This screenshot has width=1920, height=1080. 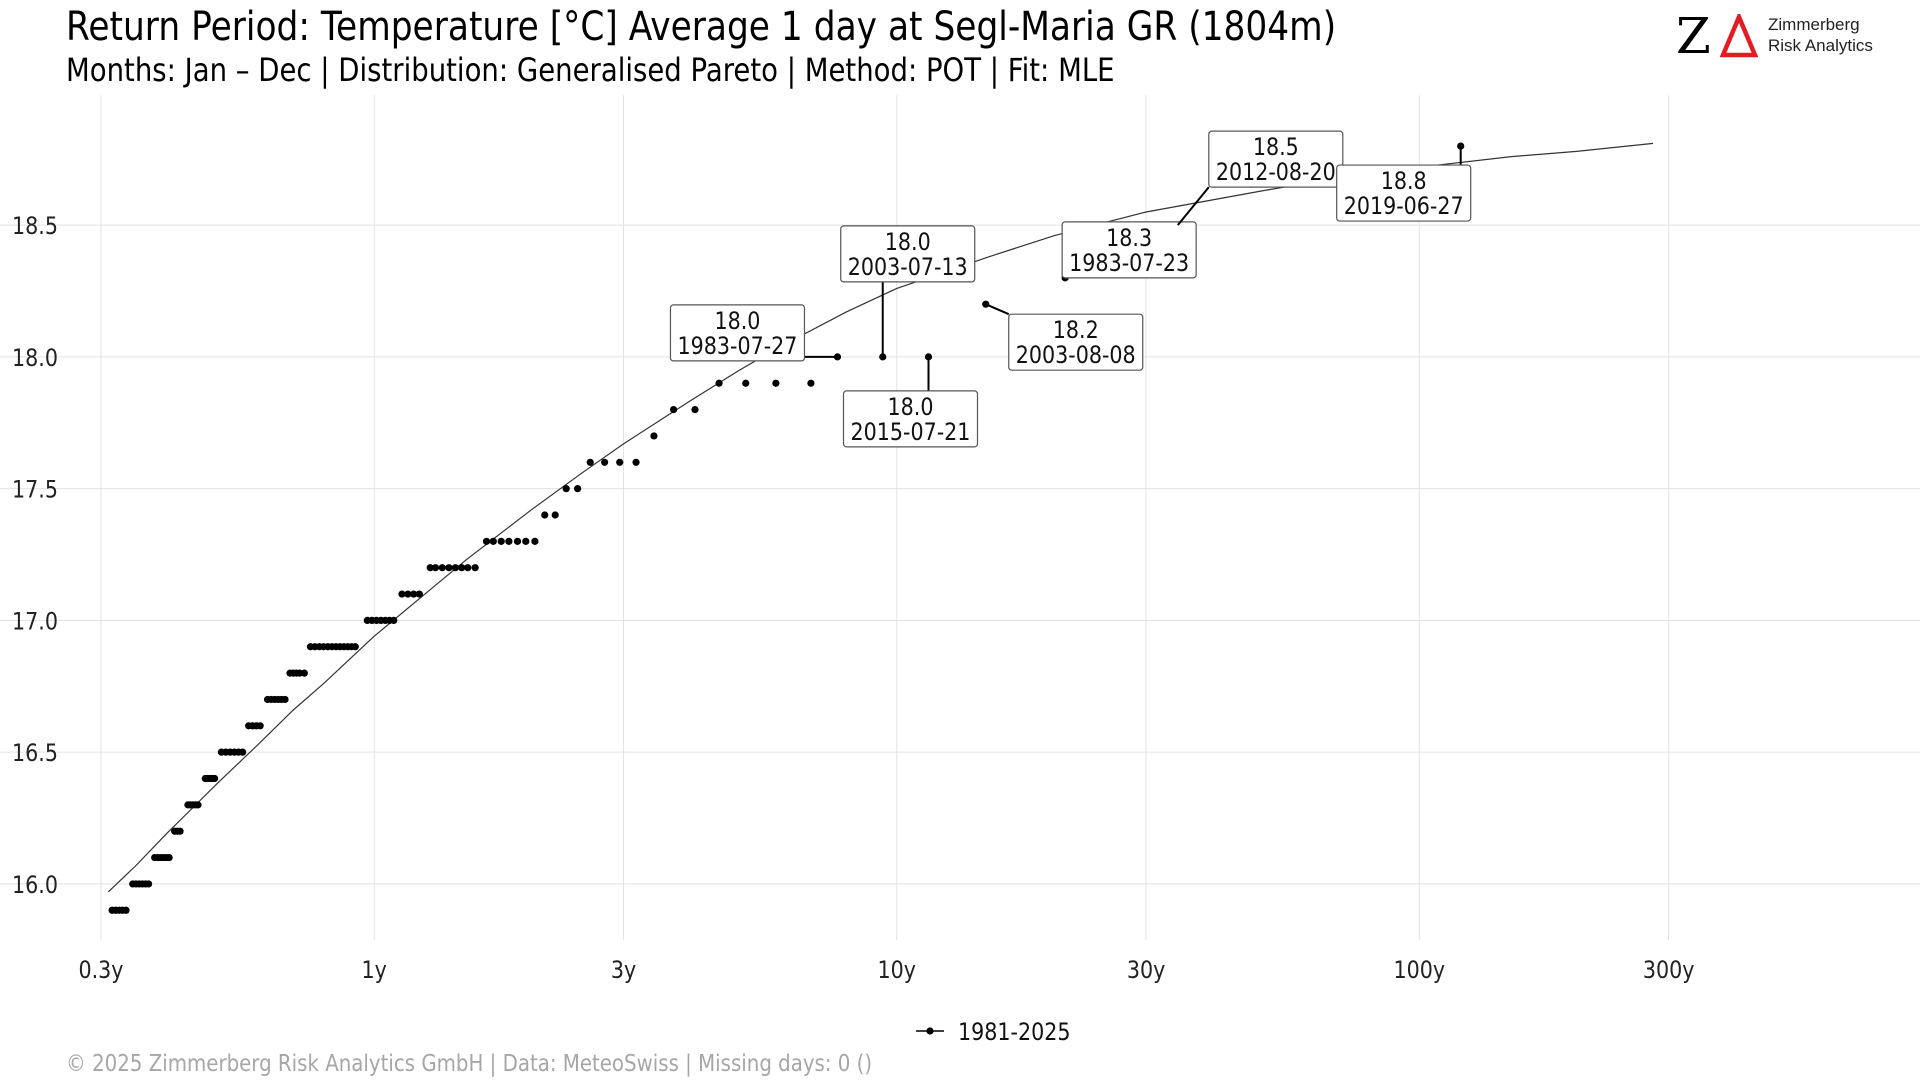 What do you see at coordinates (35, 490) in the screenshot?
I see `y-tick-label: 17.5` at bounding box center [35, 490].